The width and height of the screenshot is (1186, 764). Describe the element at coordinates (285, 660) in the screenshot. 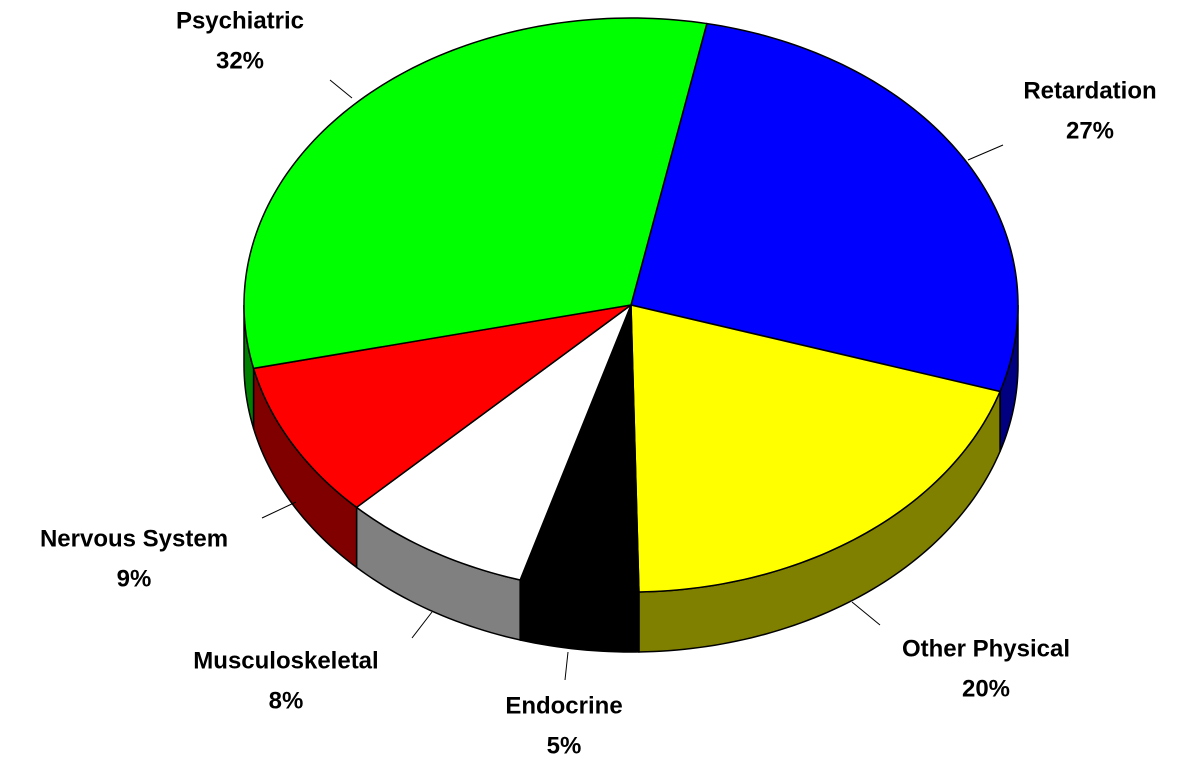

I see `slice-label: Musculoskeletal` at that location.